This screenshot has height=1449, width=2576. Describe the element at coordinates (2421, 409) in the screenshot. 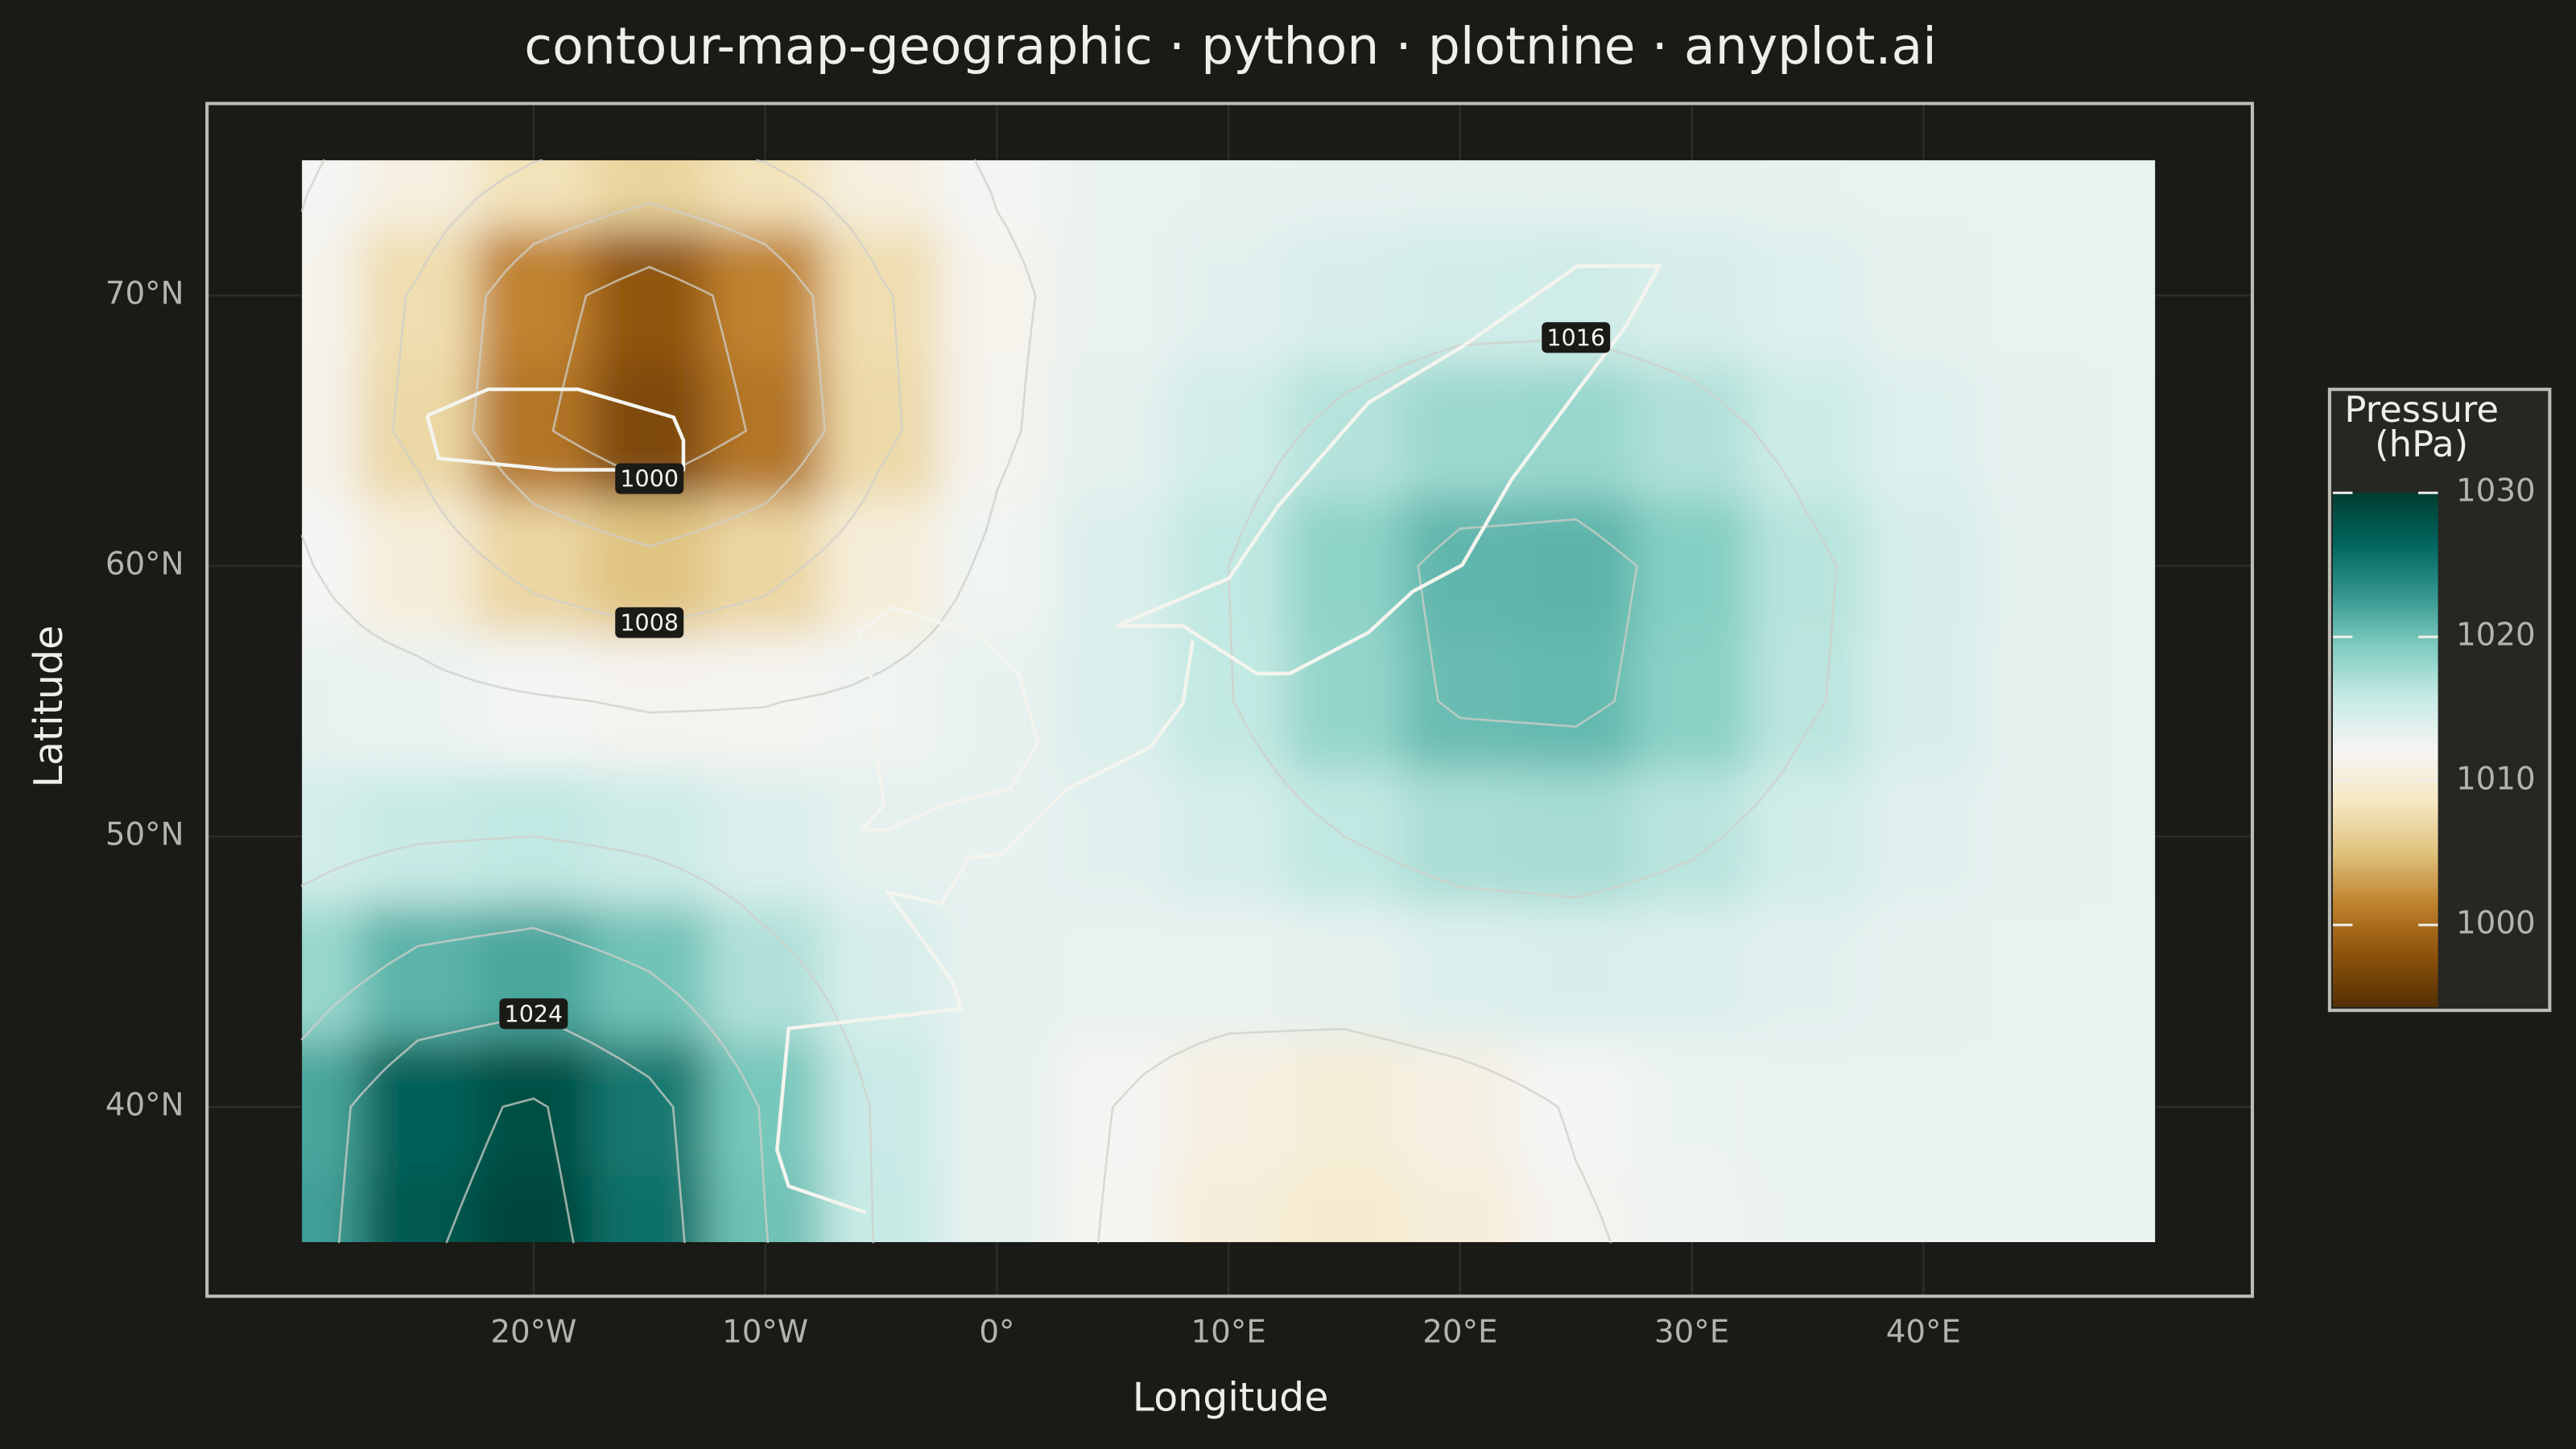

I see `colorbar-title: Pressure` at that location.